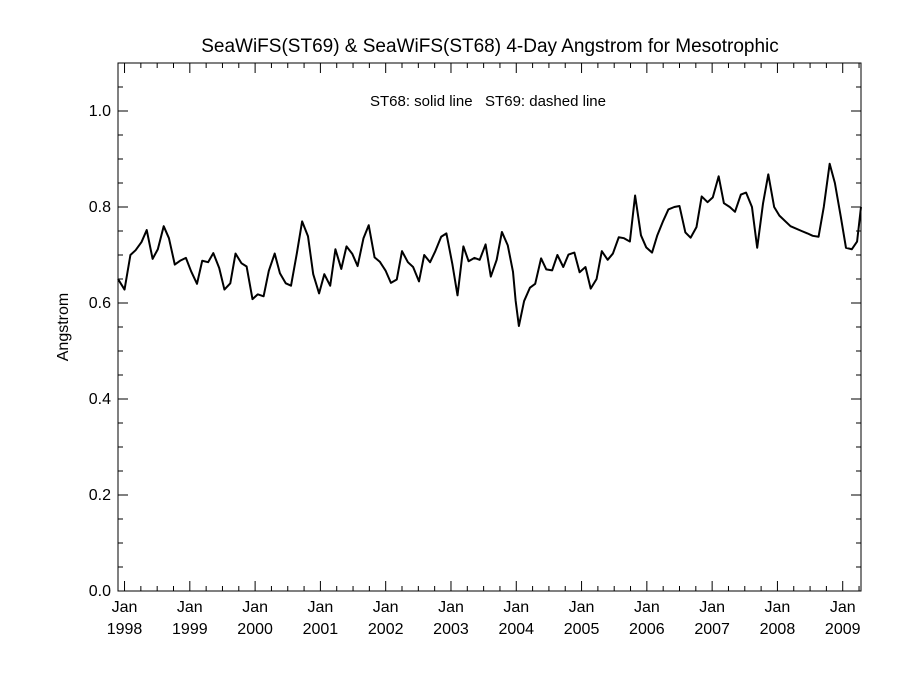  What do you see at coordinates (100, 303) in the screenshot?
I see `y-tick-label: 0.6` at bounding box center [100, 303].